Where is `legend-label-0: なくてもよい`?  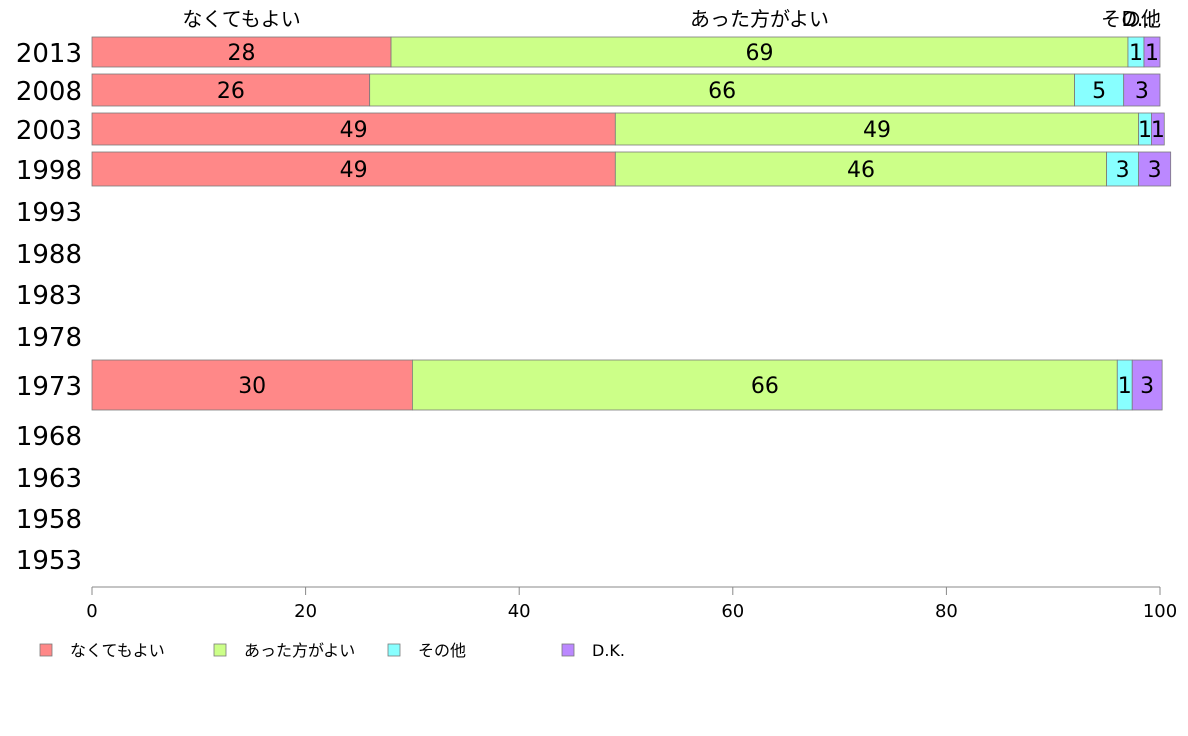 legend-label-0: なくてもよい is located at coordinates (117, 650).